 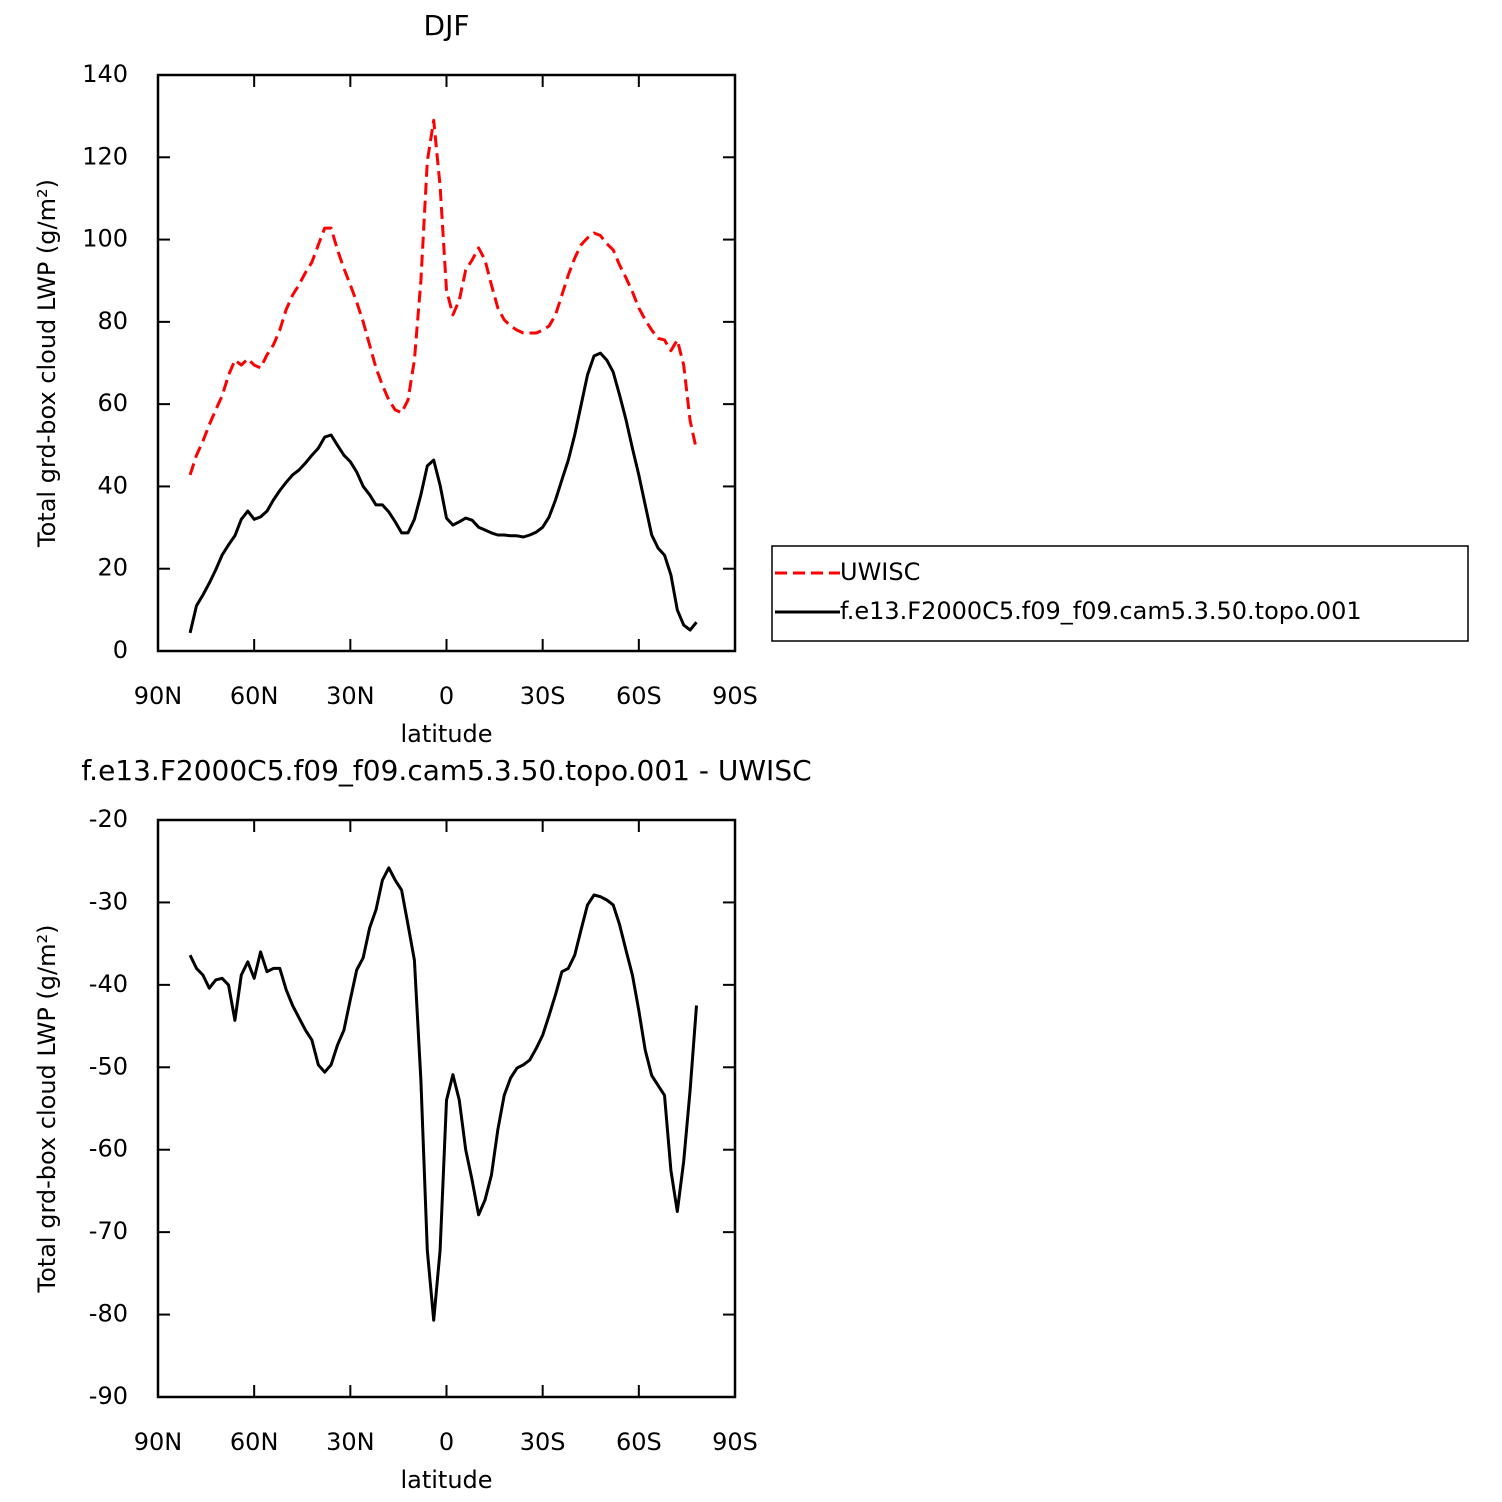 I want to click on y-tick-label: -90, so click(x=108, y=1396).